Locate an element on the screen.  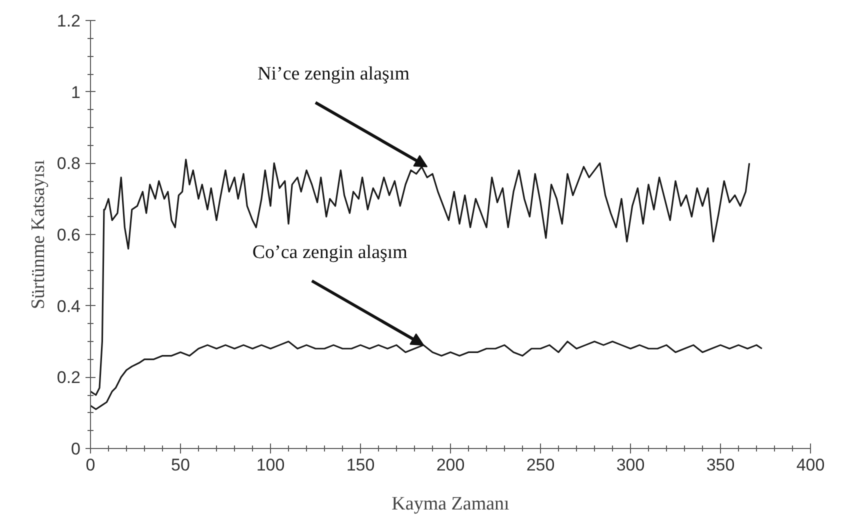
y-tick-label: 1 is located at coordinates (76, 92).